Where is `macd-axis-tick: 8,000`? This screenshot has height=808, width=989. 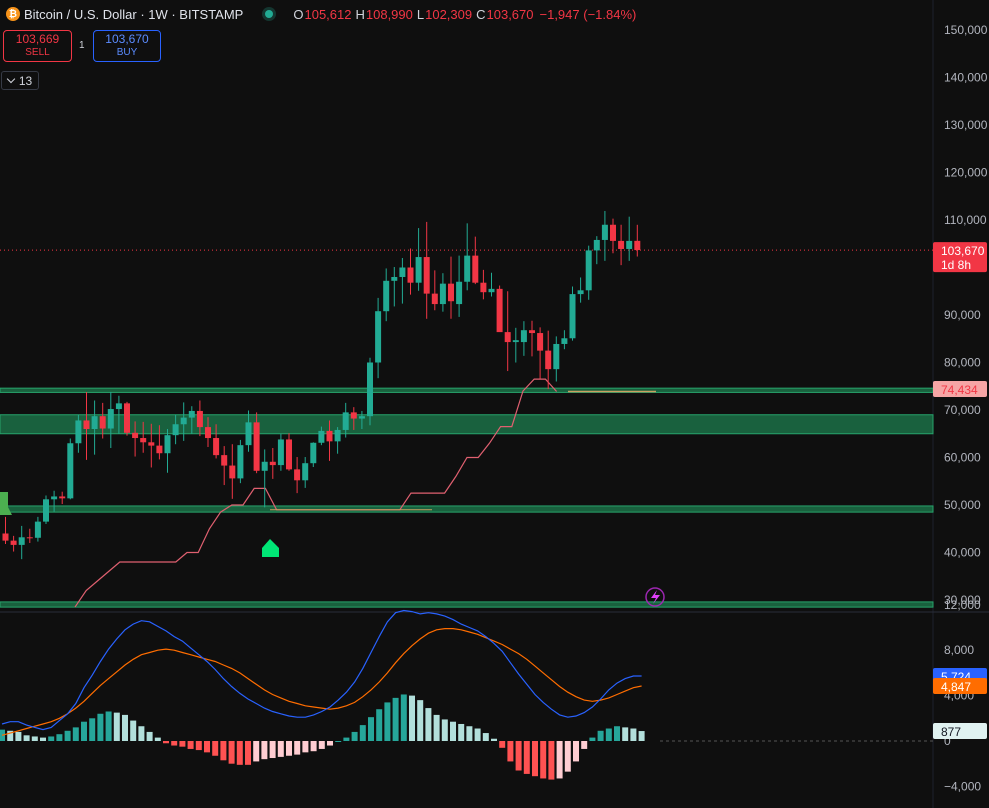
macd-axis-tick: 8,000 is located at coordinates (959, 650).